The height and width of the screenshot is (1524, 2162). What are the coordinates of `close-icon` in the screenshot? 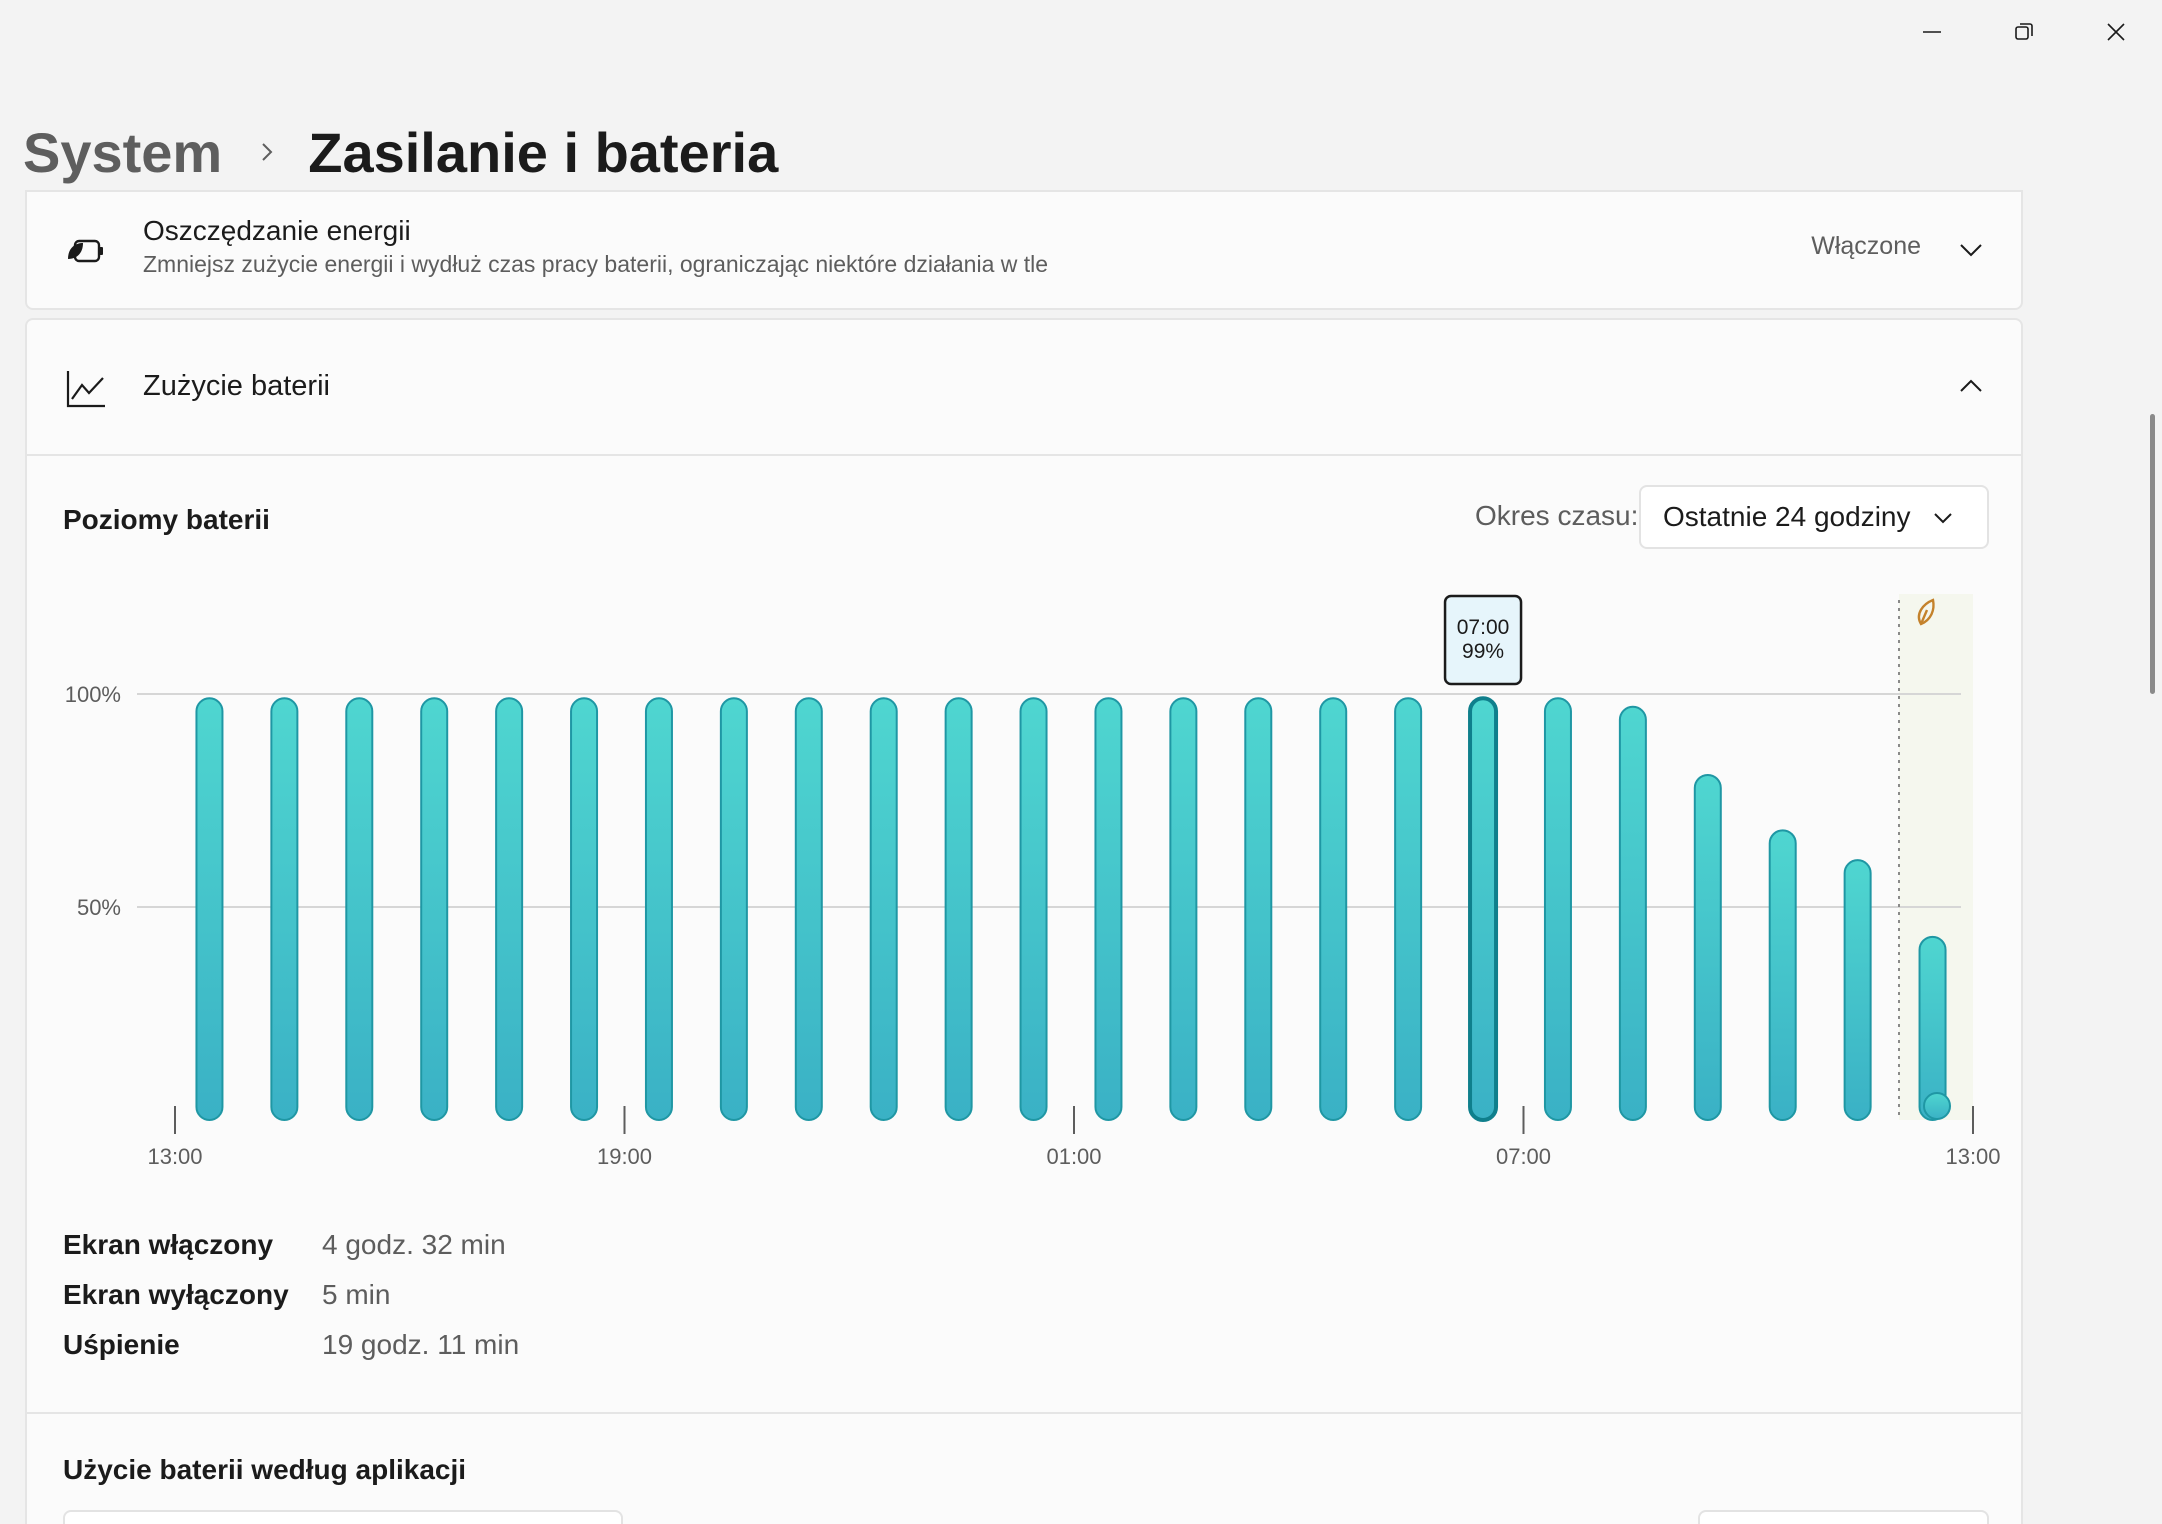 It's located at (2116, 32).